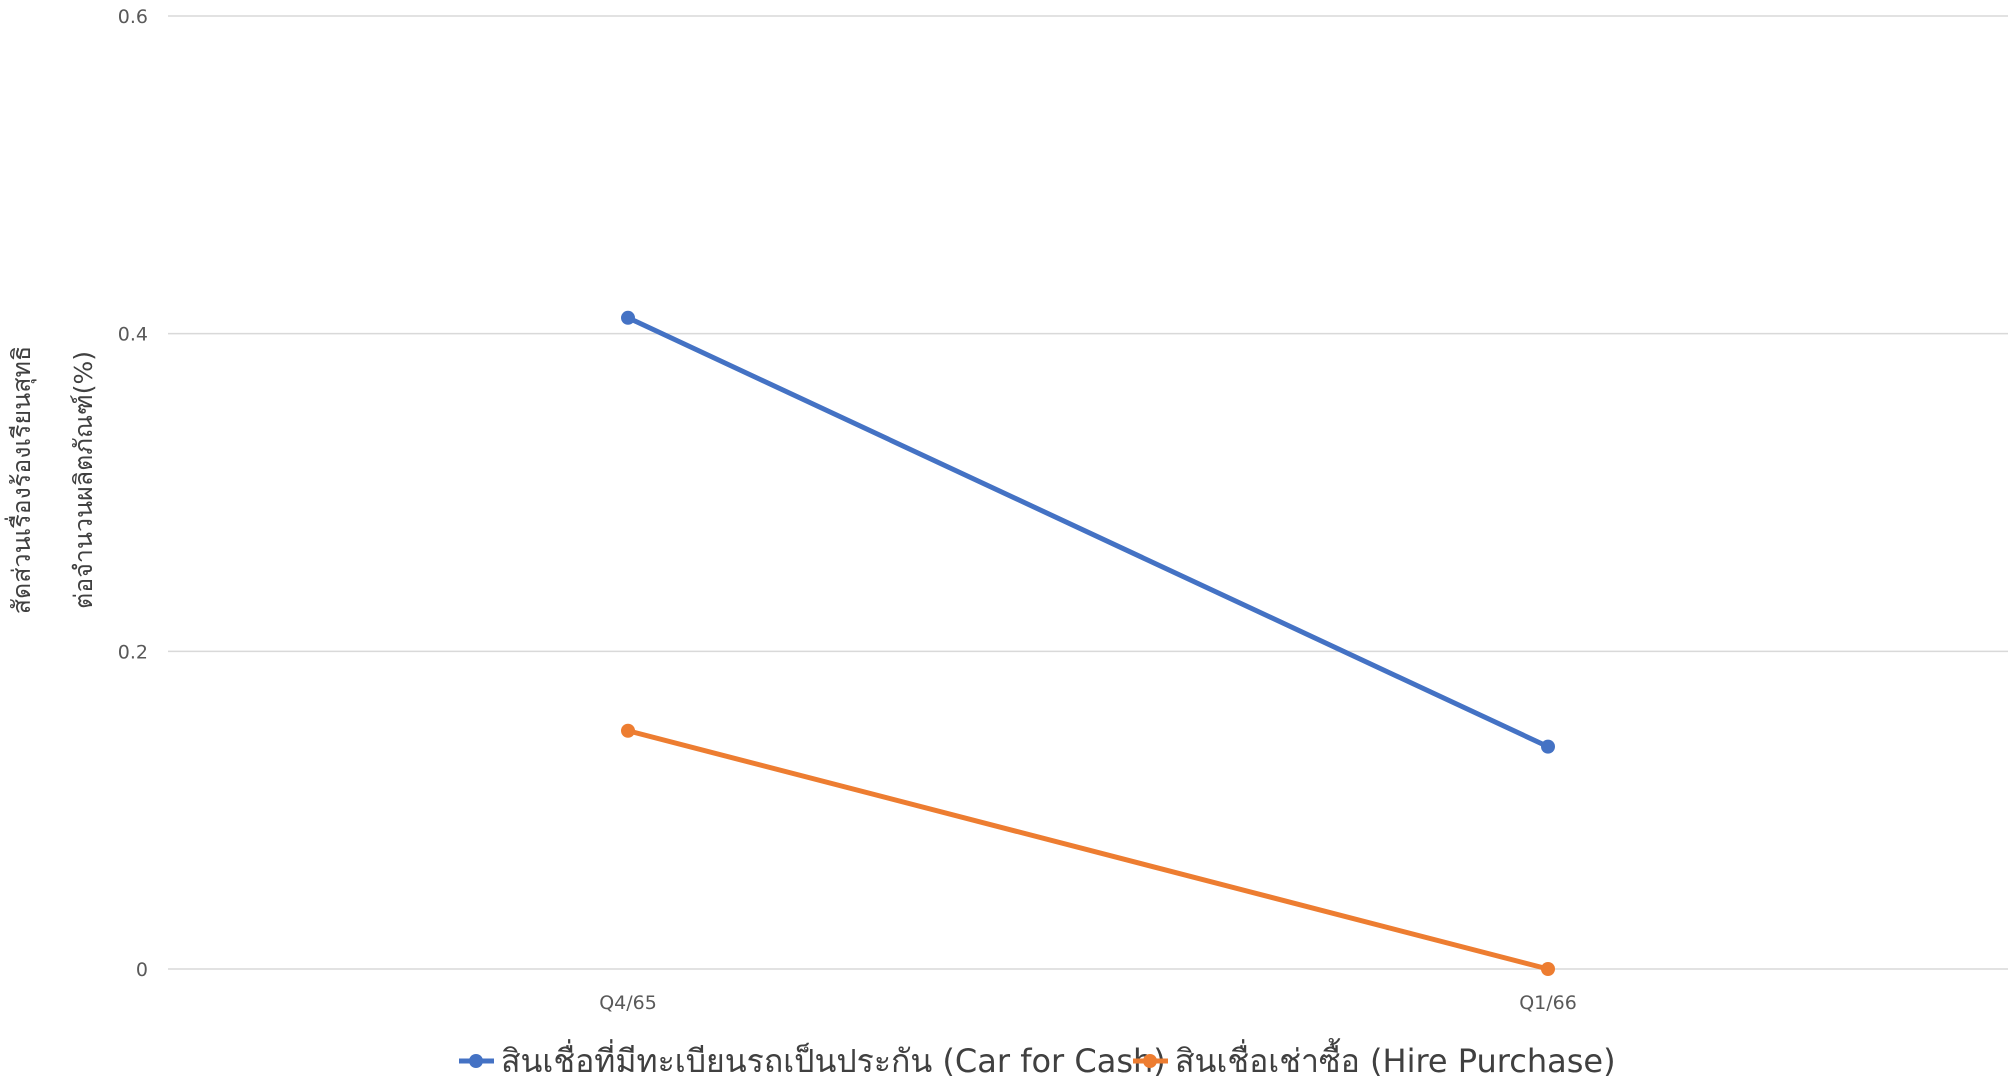 This screenshot has width=2013, height=1084. Describe the element at coordinates (1150, 1061) in the screenshot. I see `legend-marker-hire-purchase` at that location.